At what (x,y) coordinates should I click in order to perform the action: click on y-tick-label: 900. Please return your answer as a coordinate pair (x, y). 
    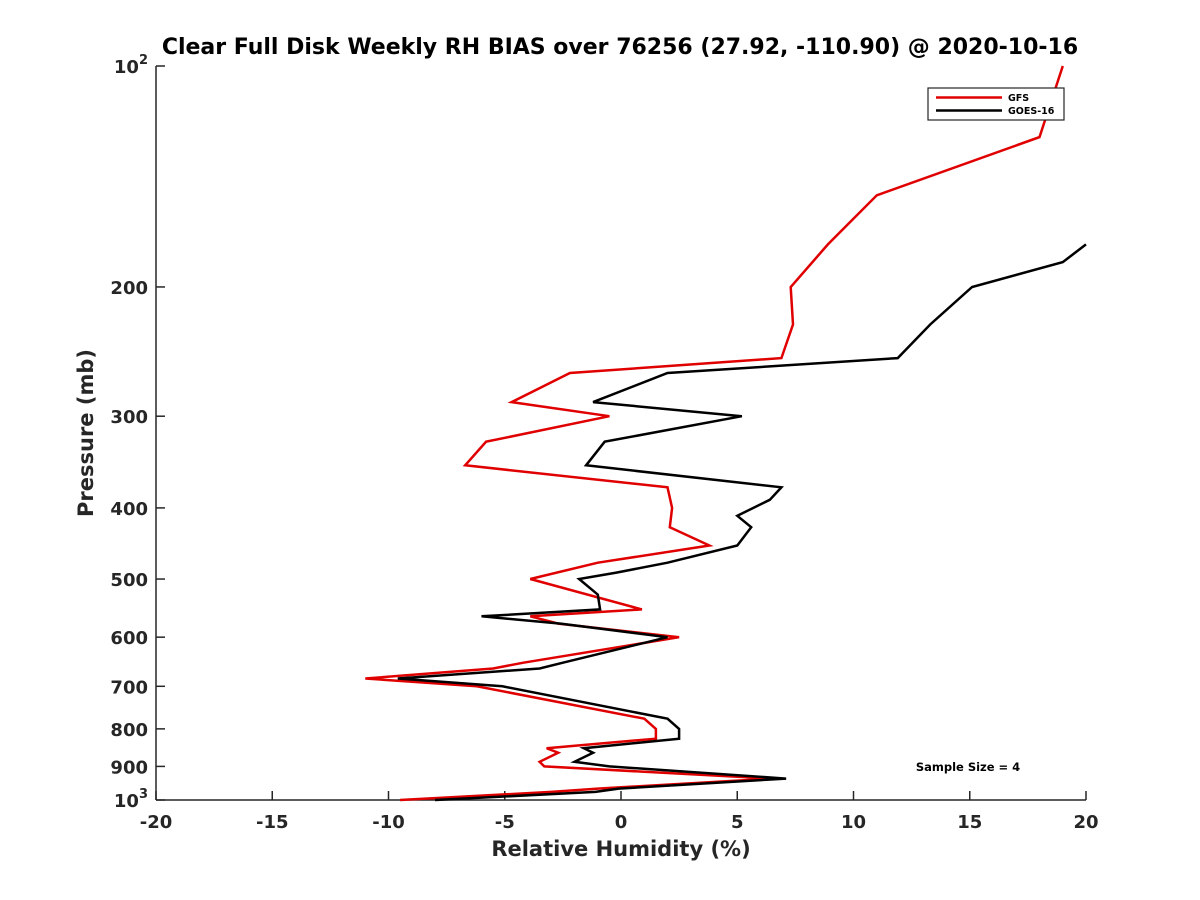
    Looking at the image, I should click on (129, 767).